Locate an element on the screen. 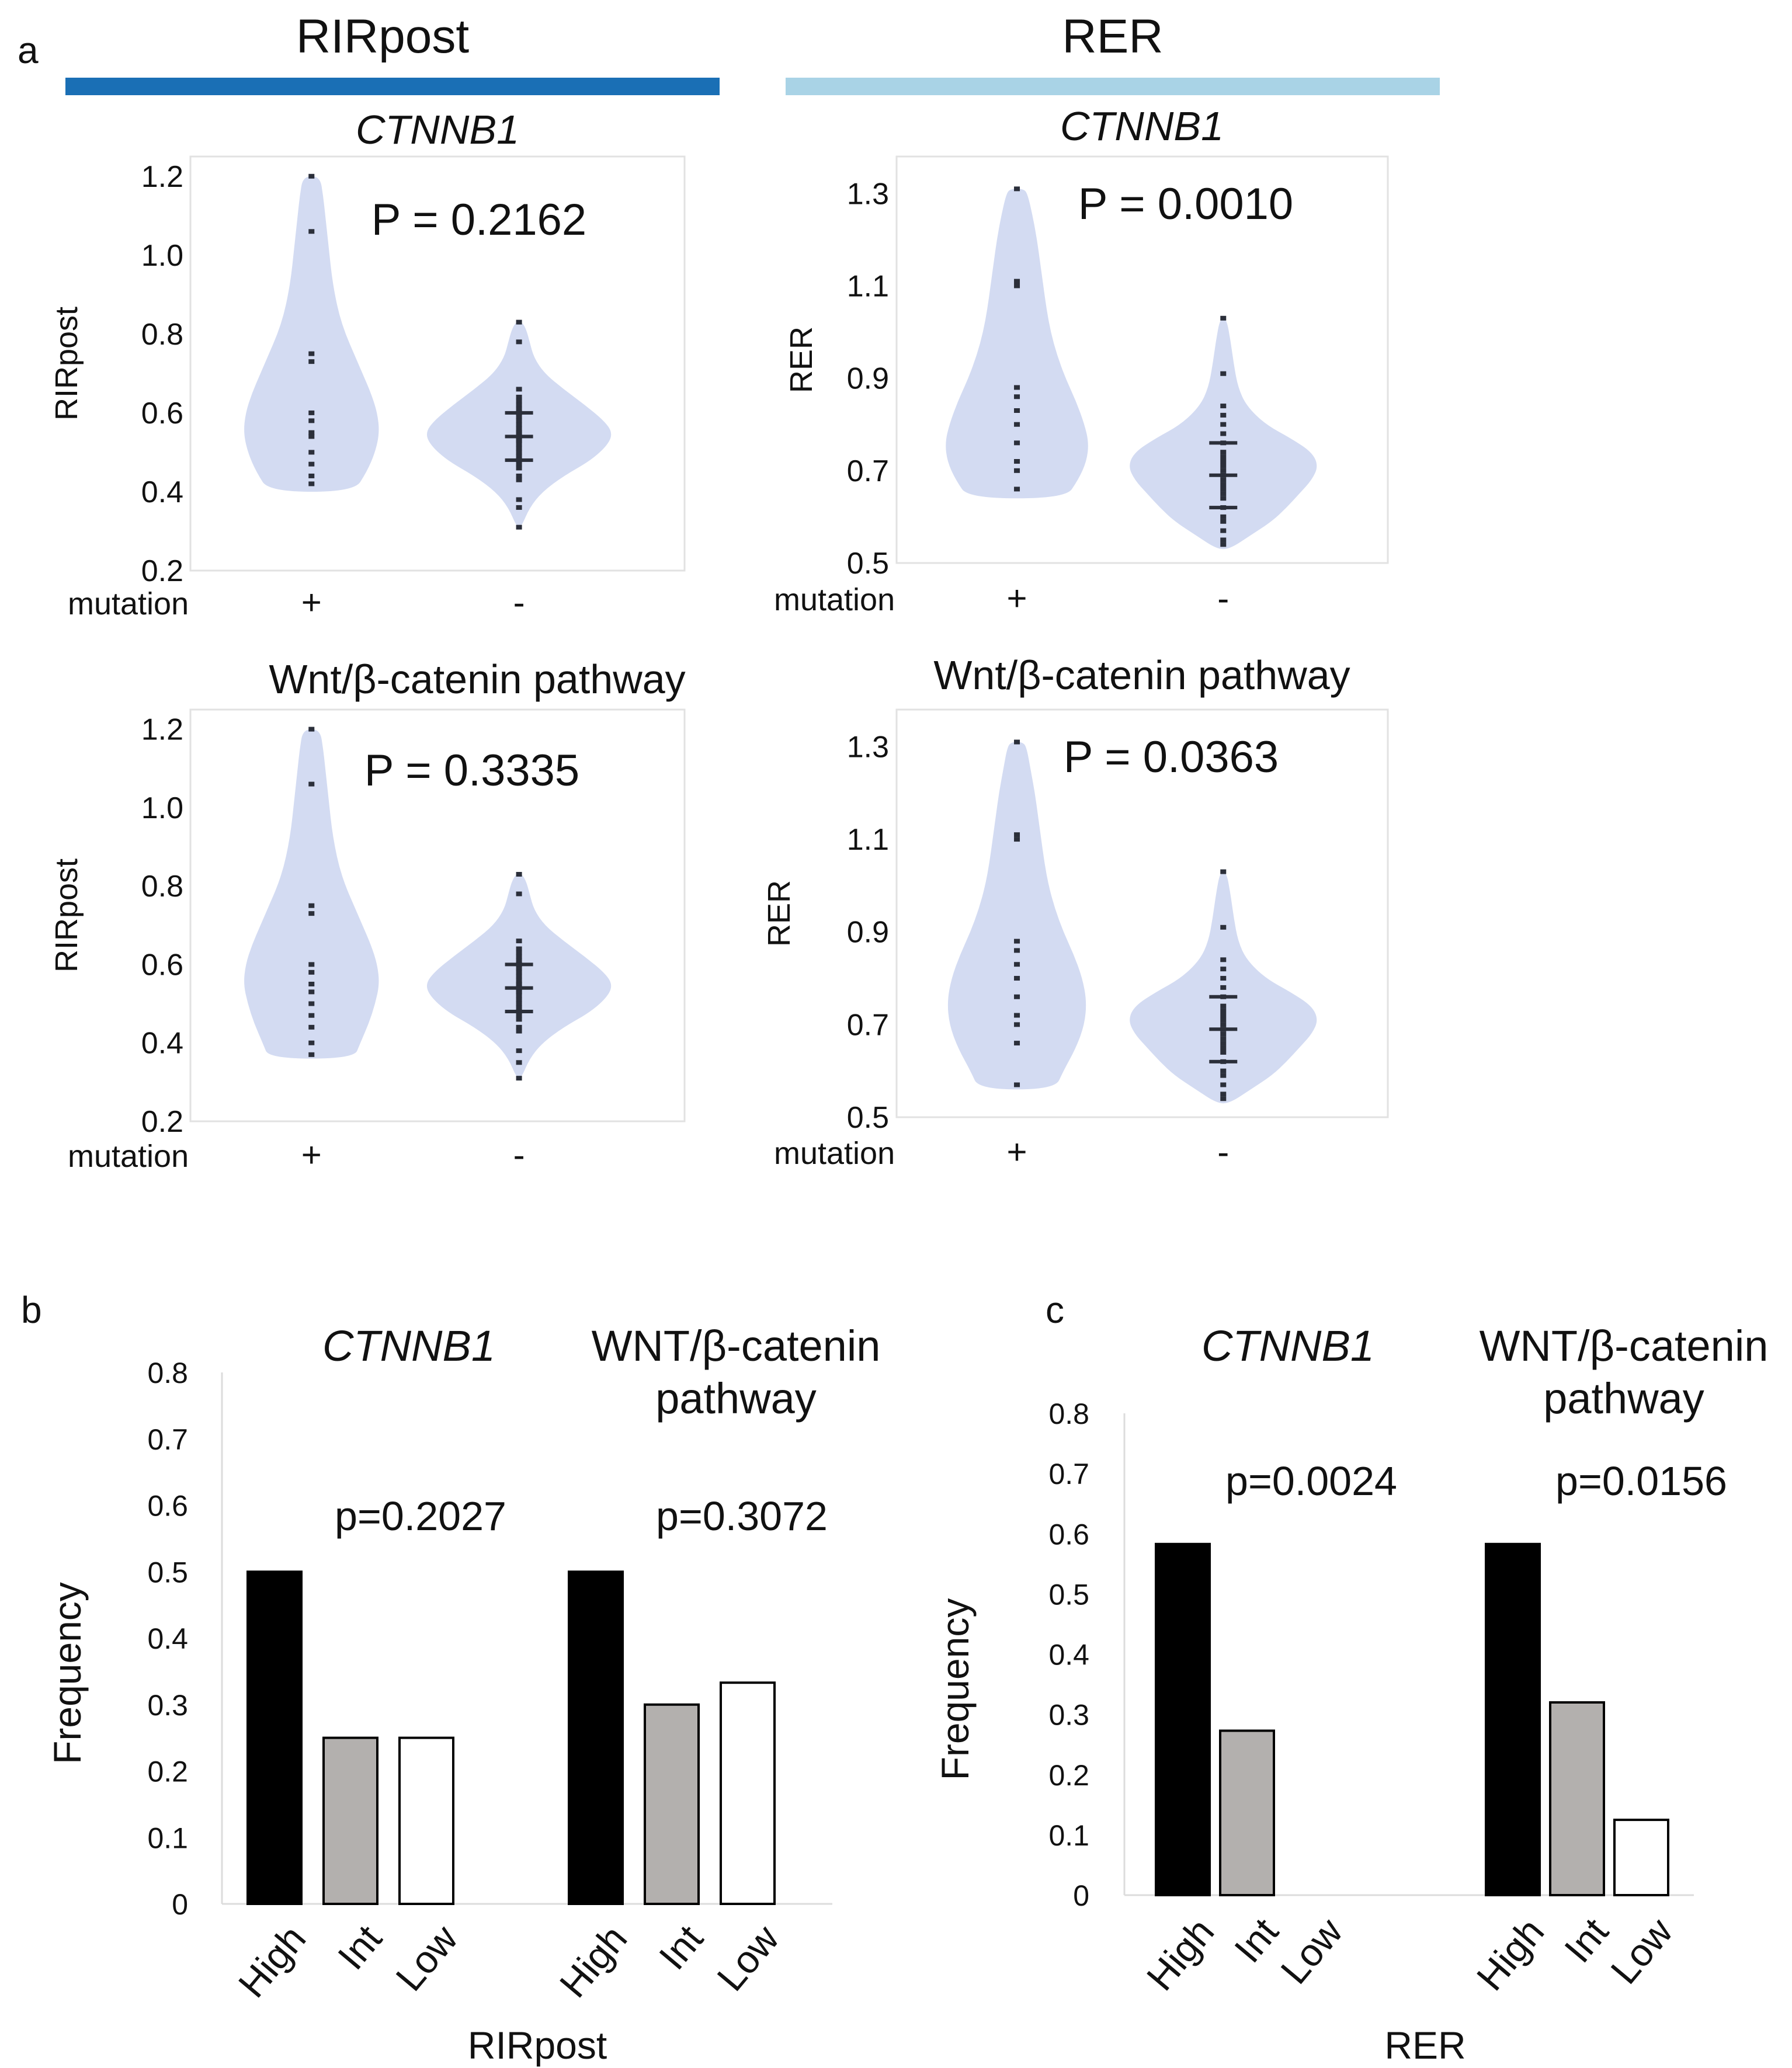 The image size is (1792, 2068). x-axis-label: RER is located at coordinates (1424, 2046).